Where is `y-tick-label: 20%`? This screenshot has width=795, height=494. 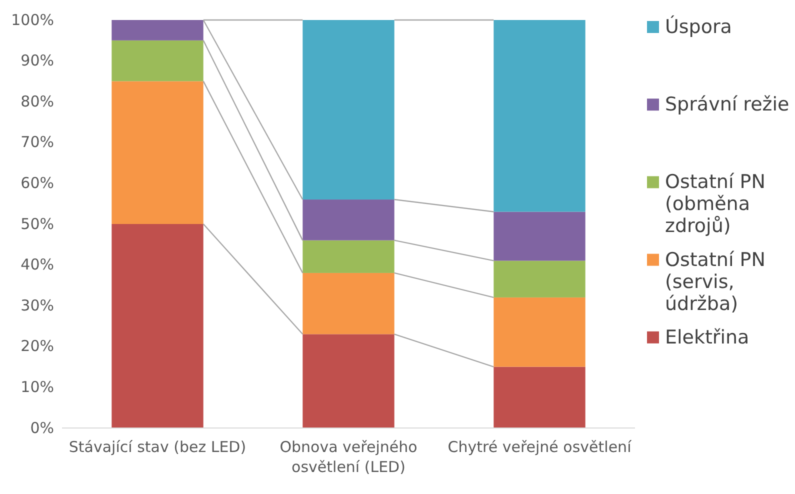
y-tick-label: 20% is located at coordinates (37, 346).